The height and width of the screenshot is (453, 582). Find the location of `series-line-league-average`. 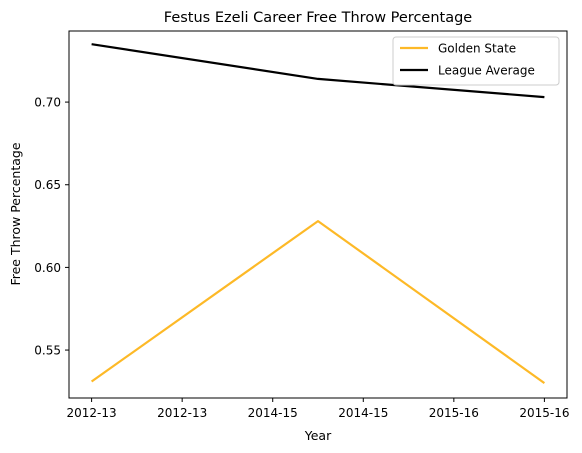

series-line-league-average is located at coordinates (318, 71).